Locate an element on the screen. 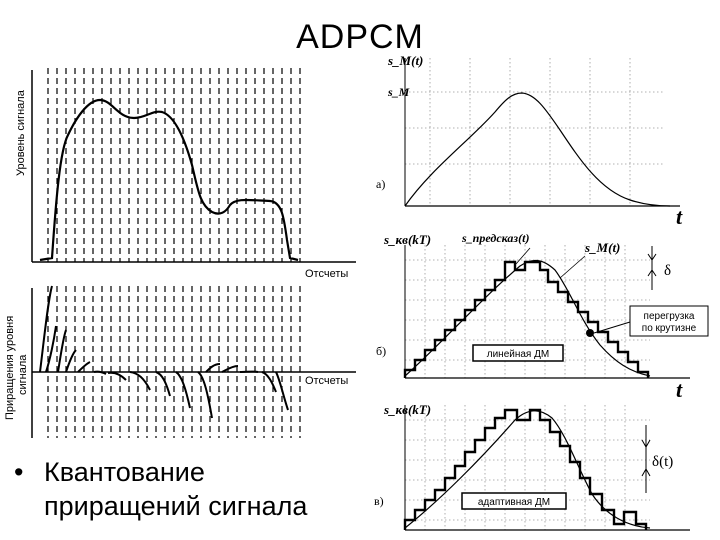 The image size is (720, 540). right-b-x-axis-label: t is located at coordinates (679, 389).